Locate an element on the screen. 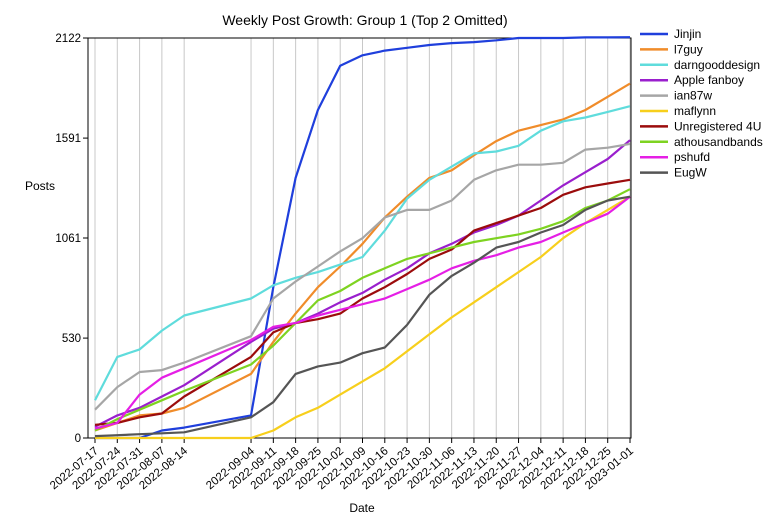 The image size is (775, 525). legend-label: ian87w is located at coordinates (693, 96).